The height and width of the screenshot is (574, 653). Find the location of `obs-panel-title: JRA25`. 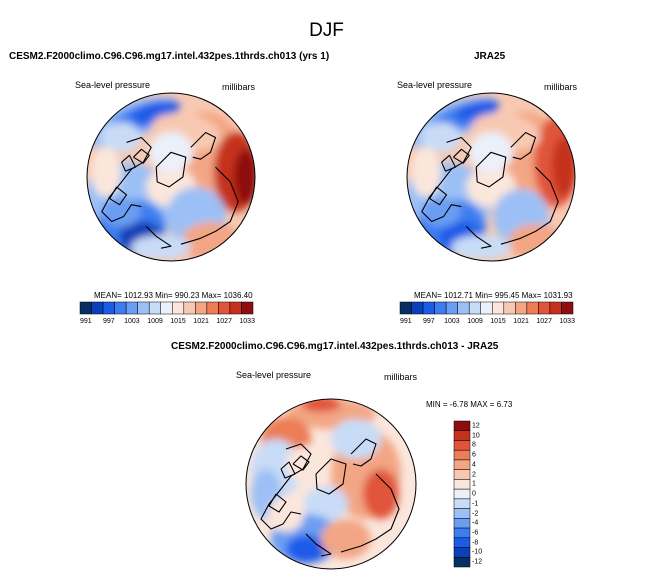

obs-panel-title: JRA25 is located at coordinates (490, 56).